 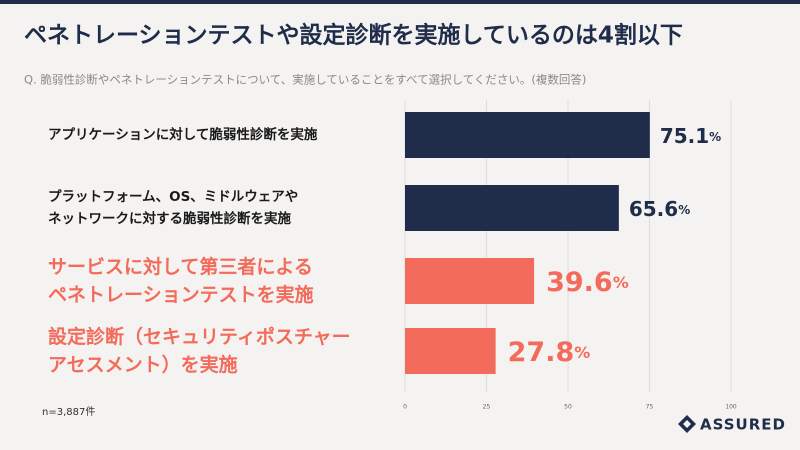 I want to click on category-label-line: 設定診断（セキュリティポスチャー, so click(x=199, y=336).